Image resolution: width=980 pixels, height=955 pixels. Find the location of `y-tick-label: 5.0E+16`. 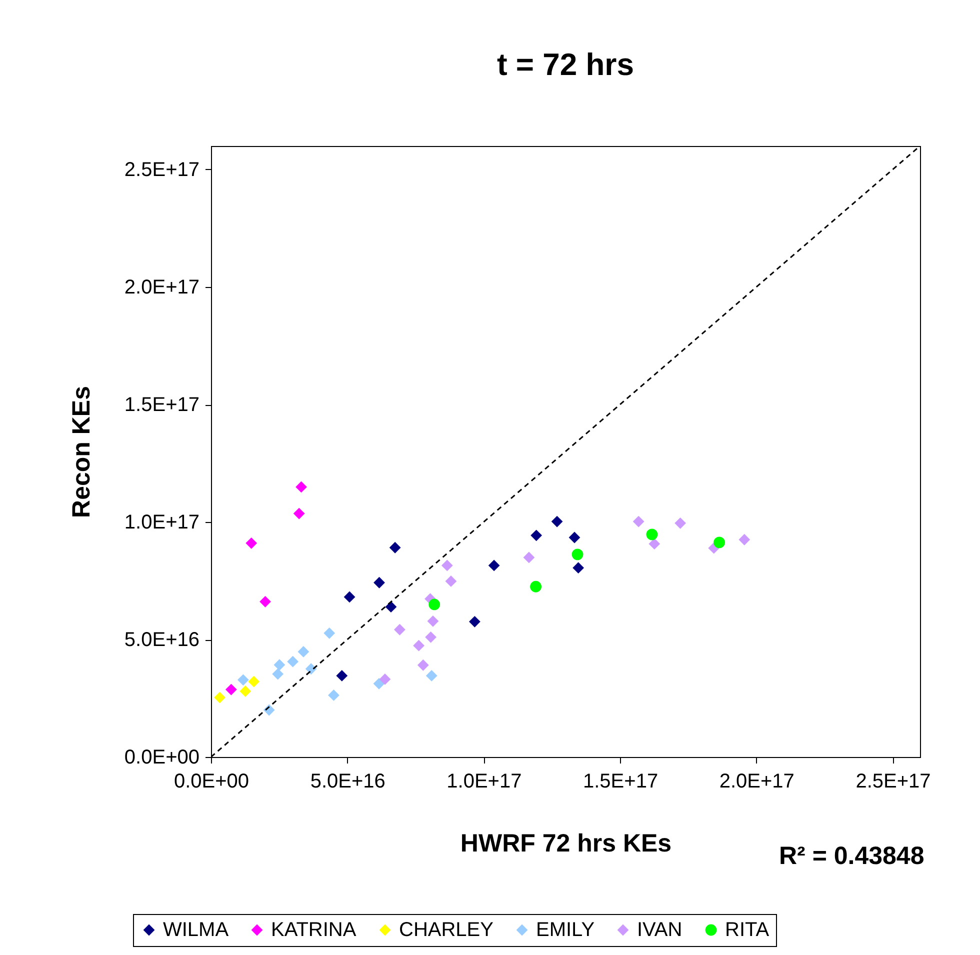

y-tick-label: 5.0E+16 is located at coordinates (162, 640).